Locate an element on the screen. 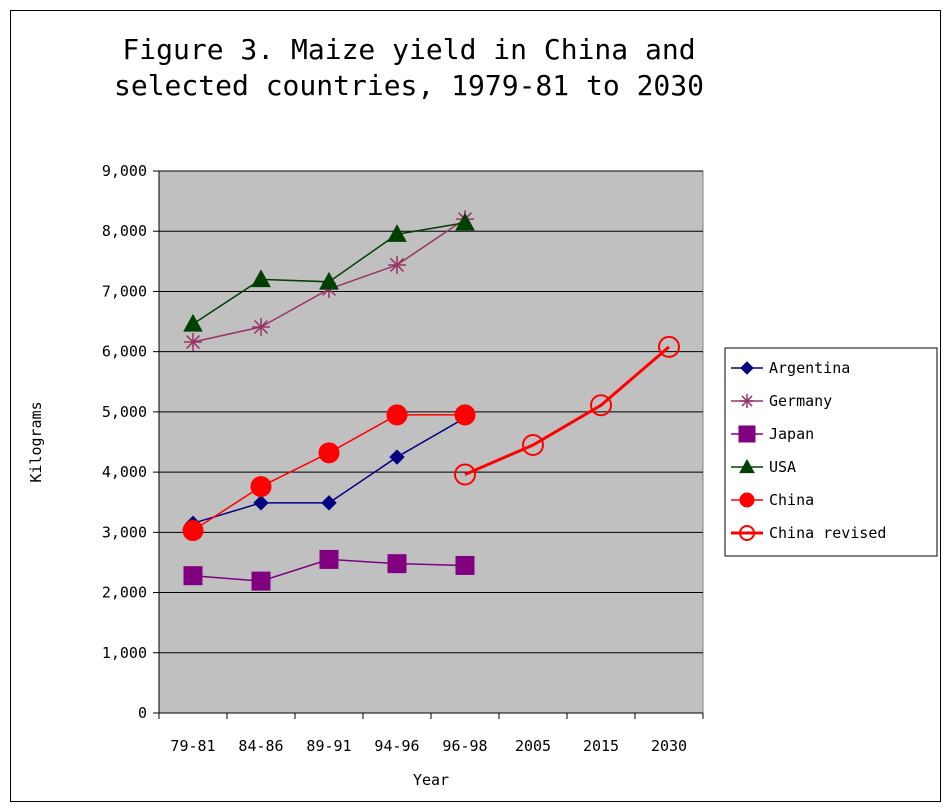 The height and width of the screenshot is (812, 951). legend-item: China revised is located at coordinates (808, 533).